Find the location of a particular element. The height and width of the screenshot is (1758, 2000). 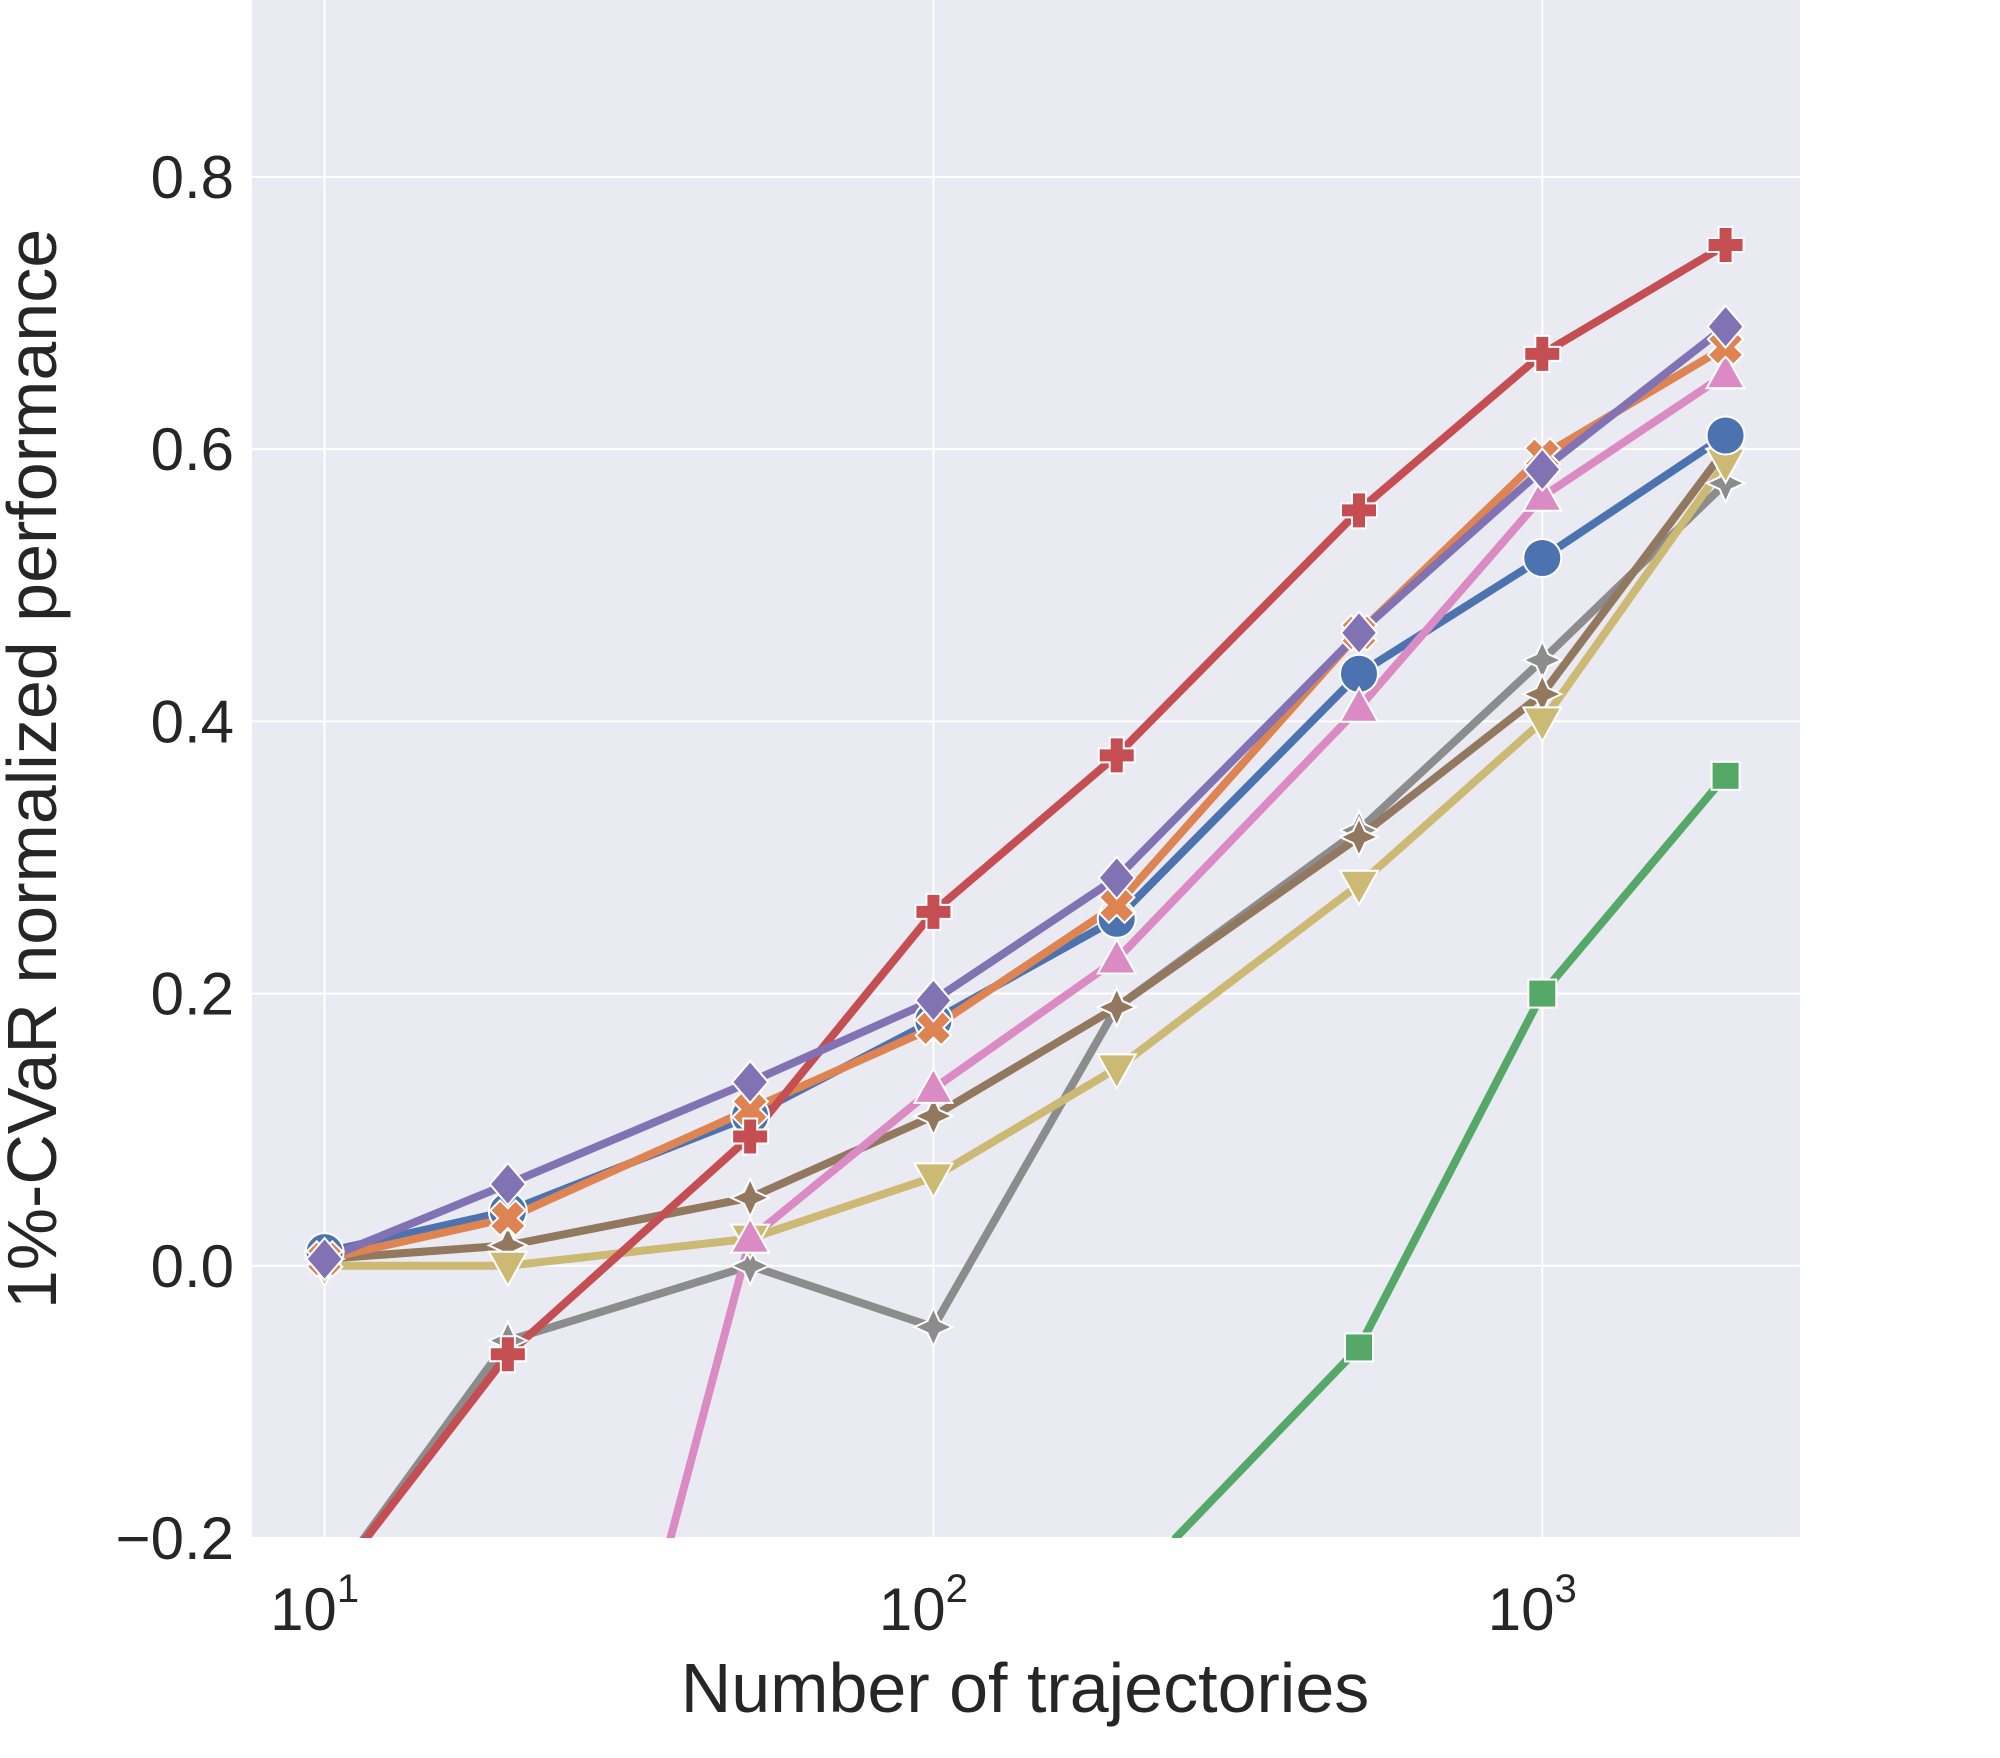

x-tick-label: 10³ is located at coordinates (1532, 1605).